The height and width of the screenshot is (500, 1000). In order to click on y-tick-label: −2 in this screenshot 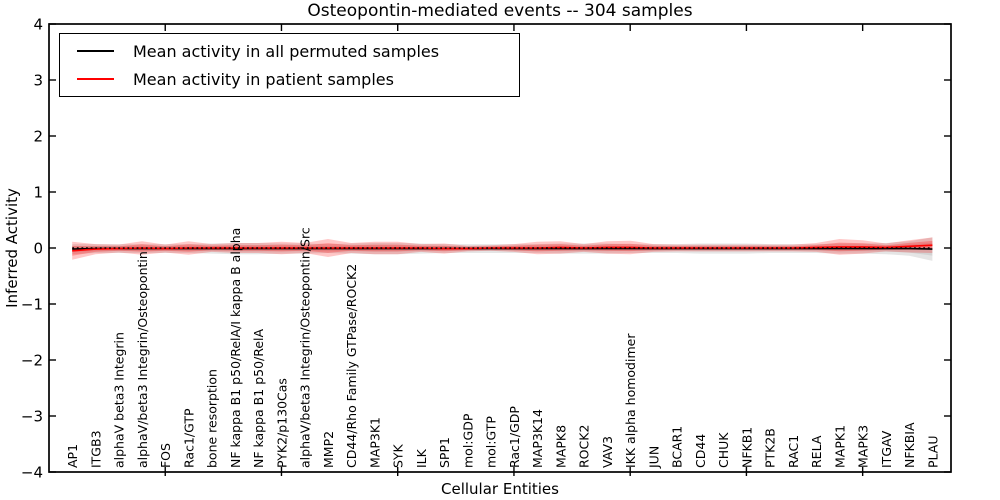, I will do `click(32, 361)`.